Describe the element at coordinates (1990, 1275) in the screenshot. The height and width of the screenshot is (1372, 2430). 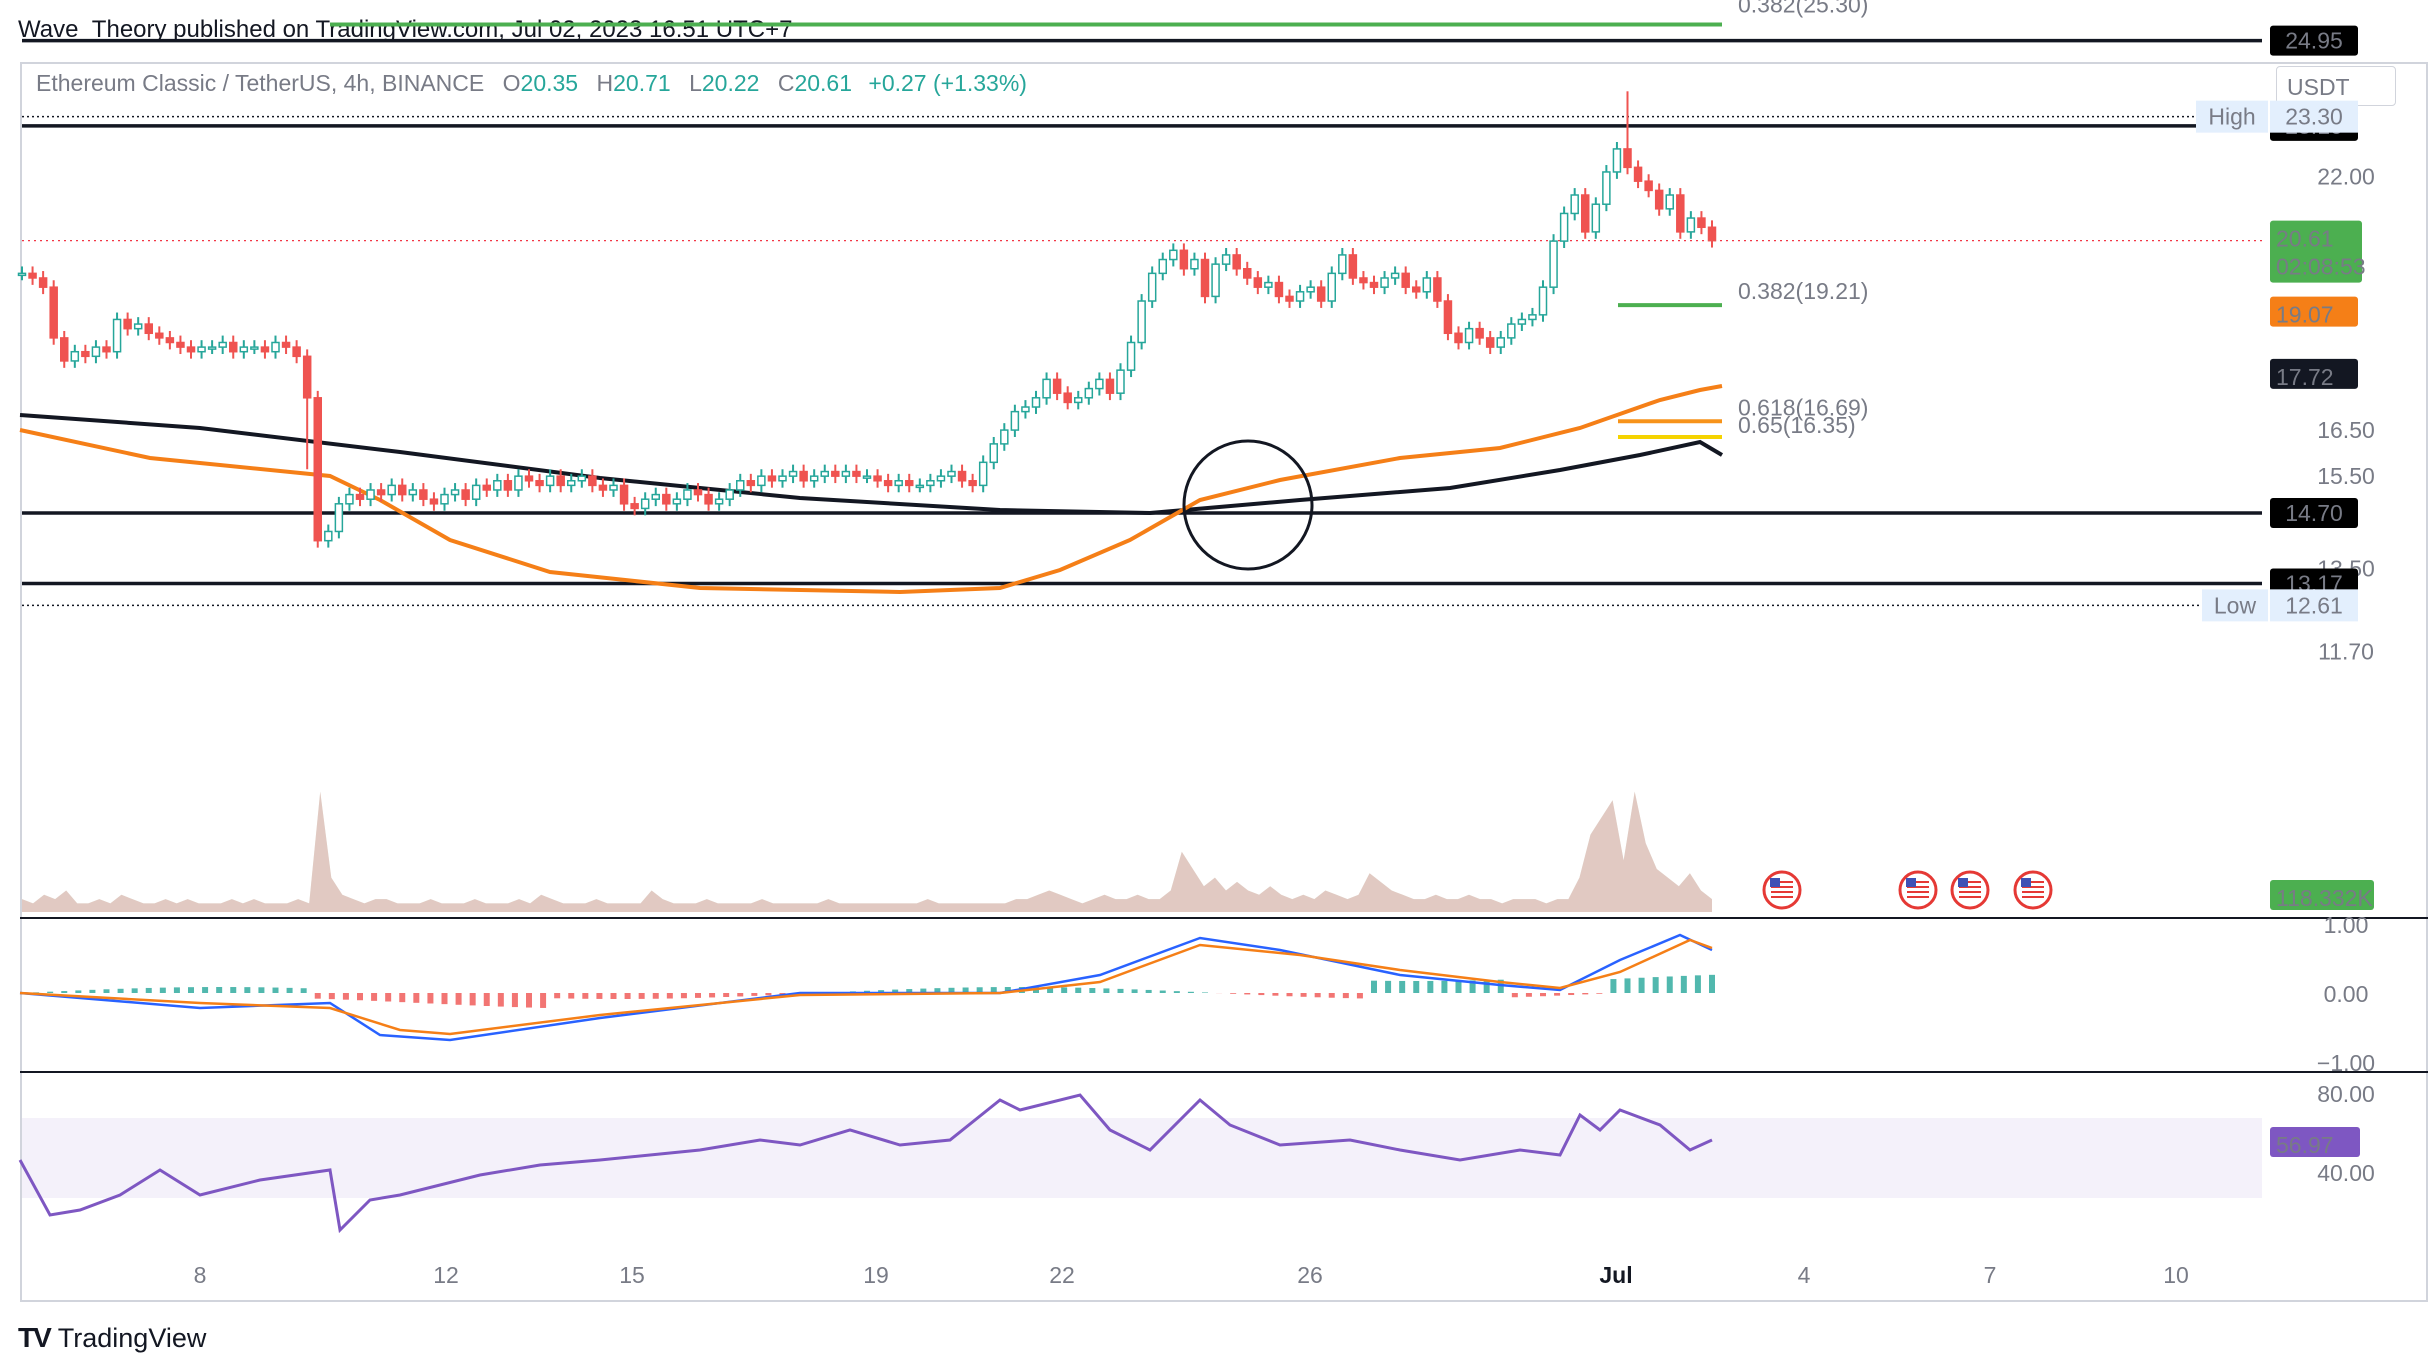
I see `x-axis-tick: 7` at that location.